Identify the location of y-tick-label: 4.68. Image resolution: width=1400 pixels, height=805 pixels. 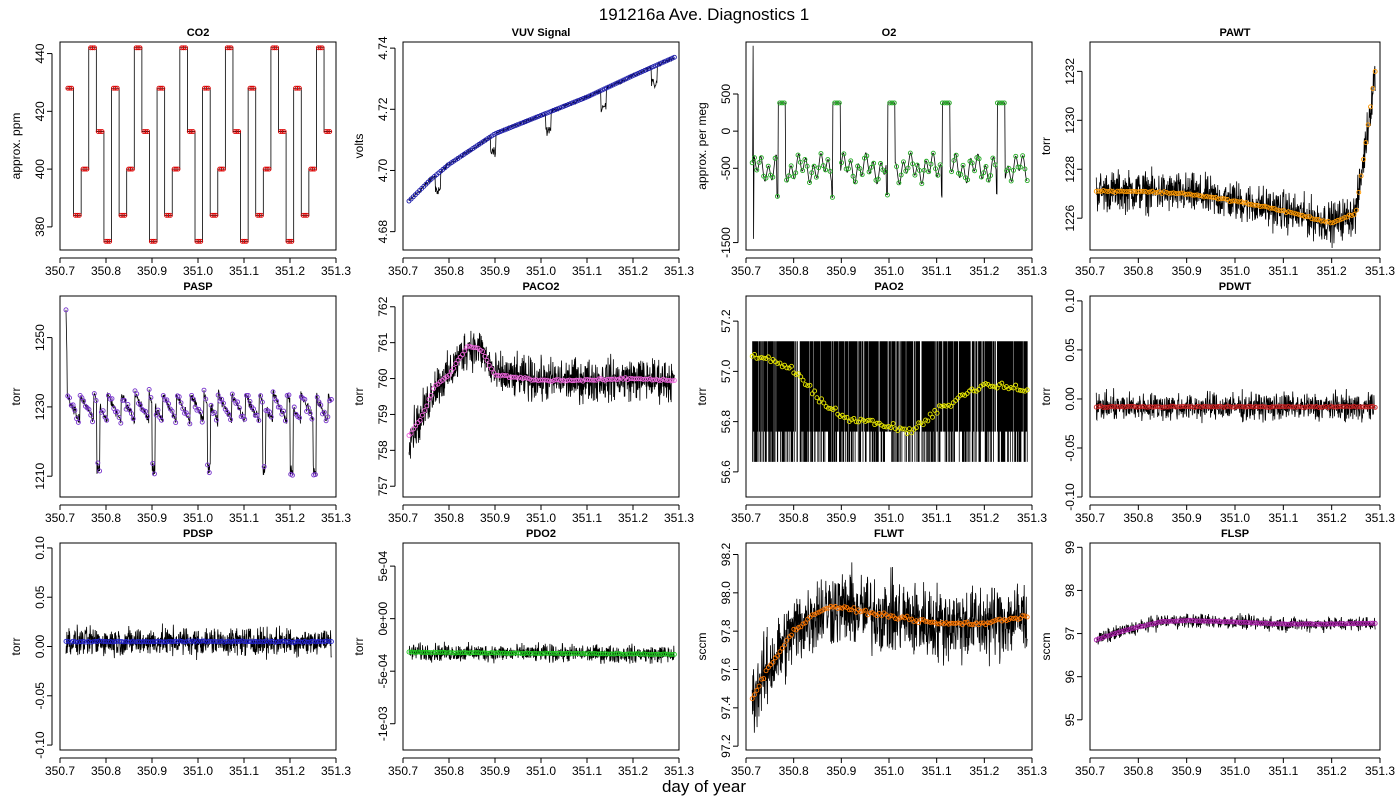
(383, 232).